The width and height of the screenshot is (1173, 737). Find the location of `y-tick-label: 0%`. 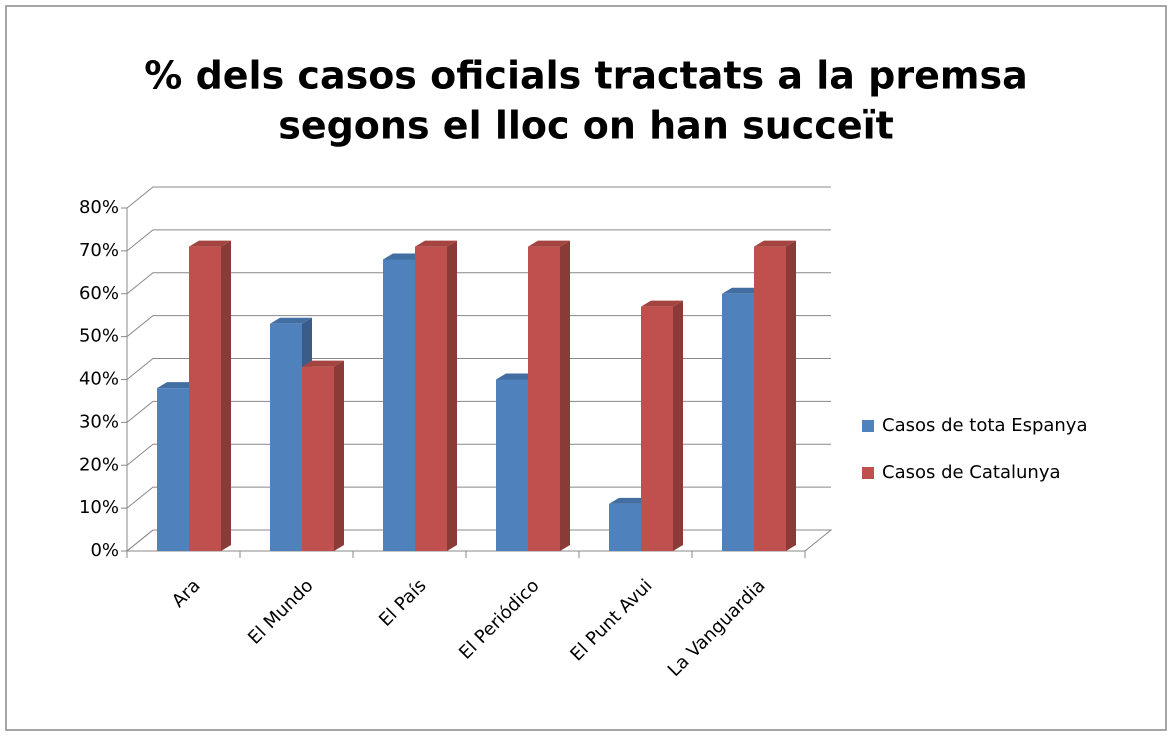

y-tick-label: 0% is located at coordinates (104, 550).